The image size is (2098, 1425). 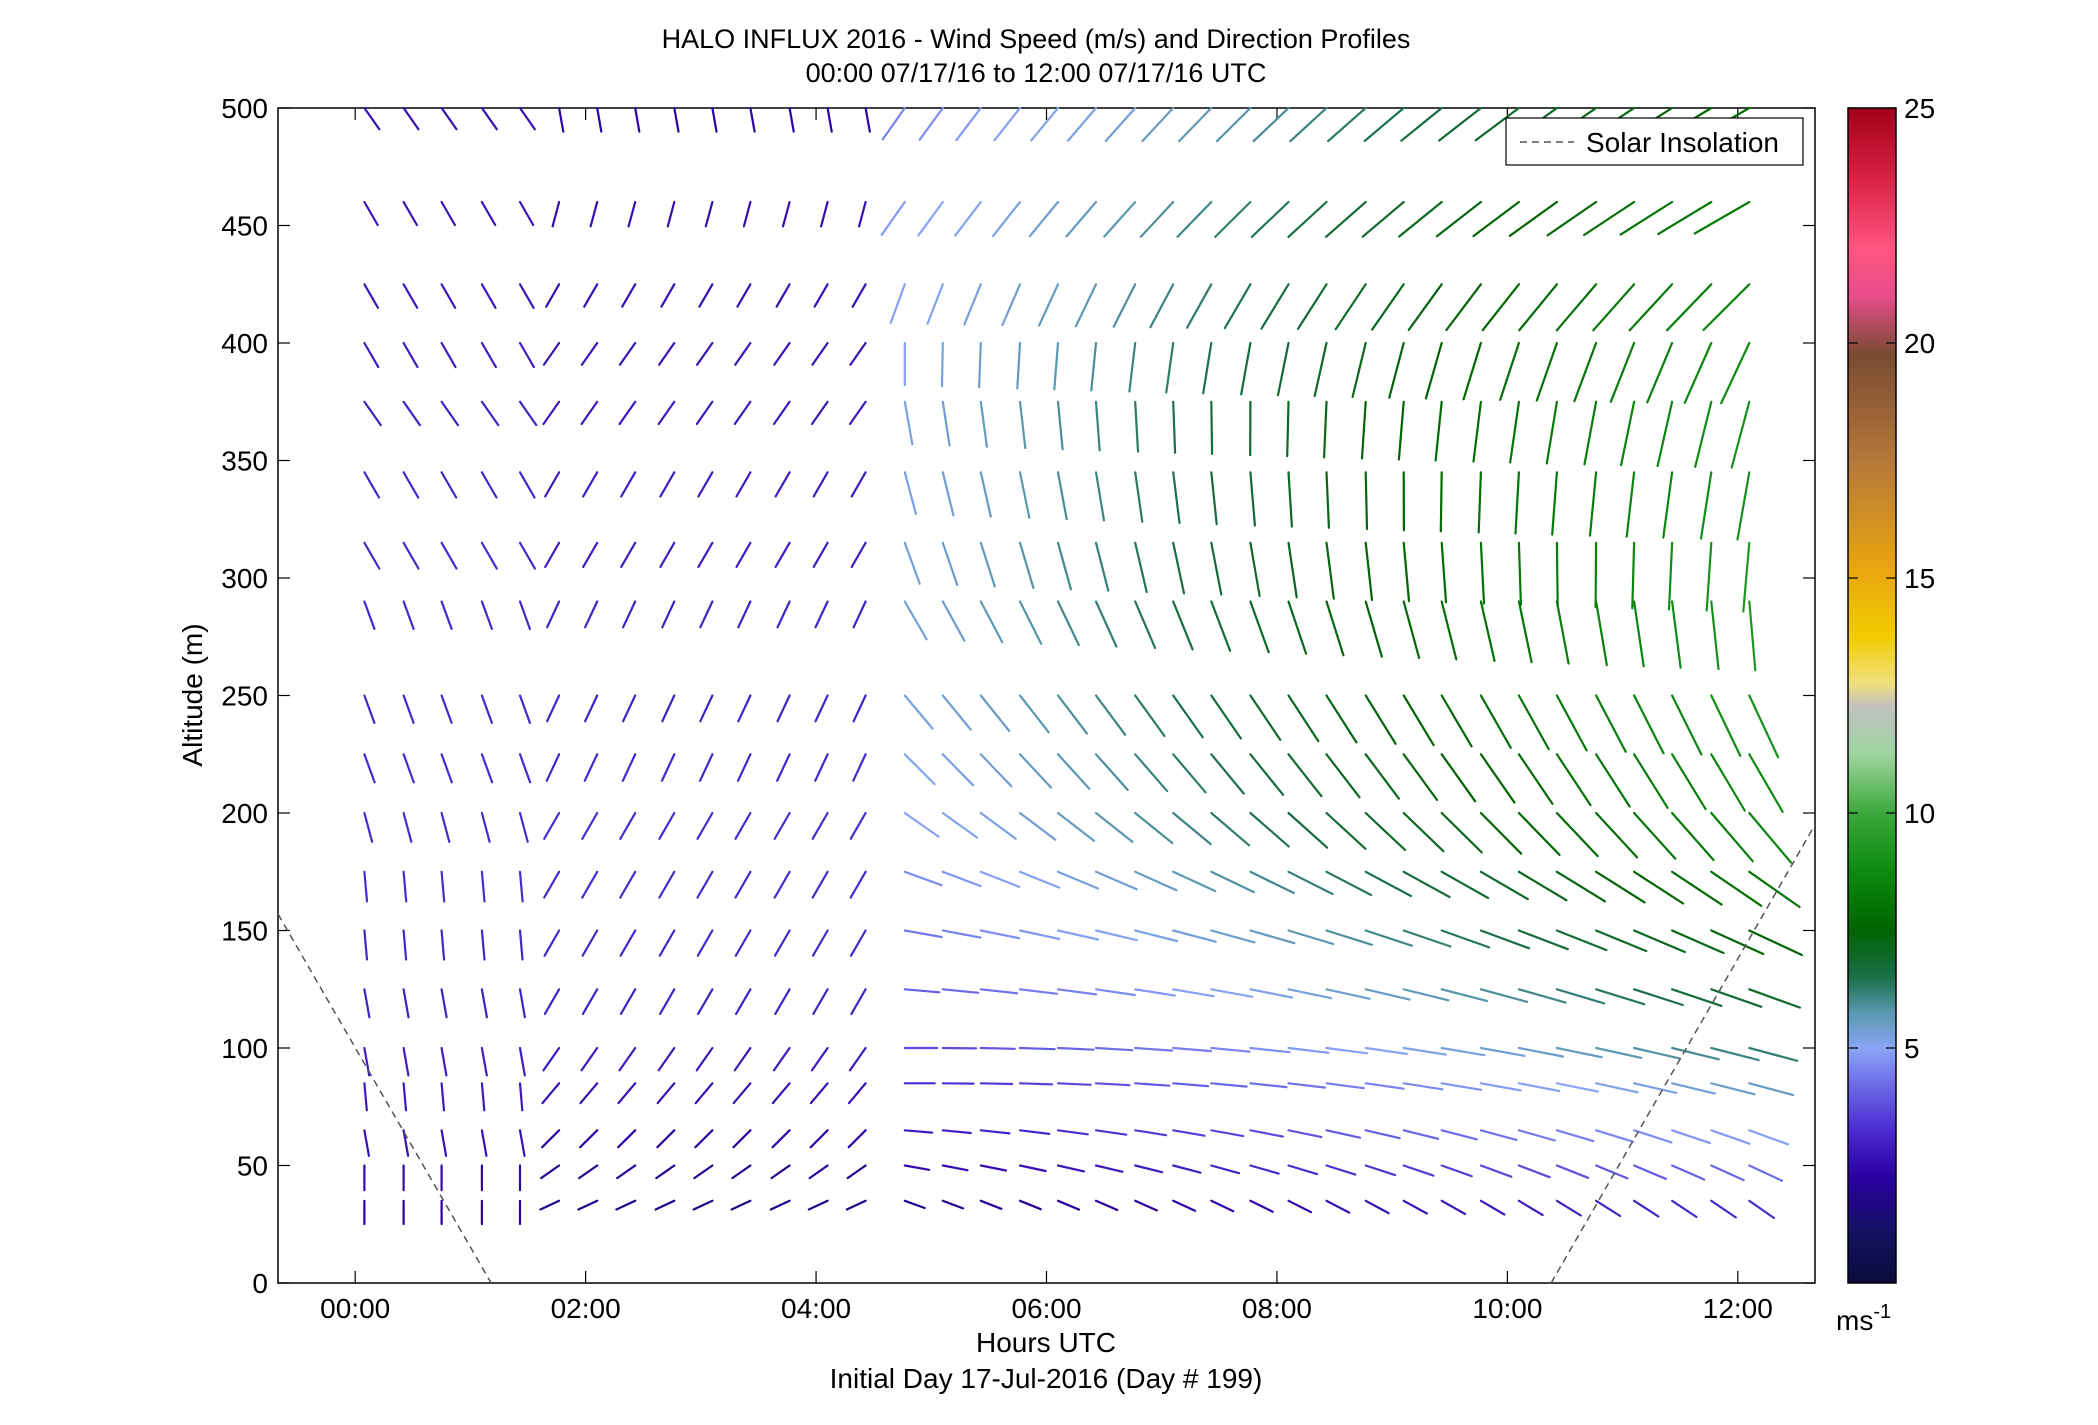 What do you see at coordinates (1682, 142) in the screenshot?
I see `legend-solar-label: Solar Insolation` at bounding box center [1682, 142].